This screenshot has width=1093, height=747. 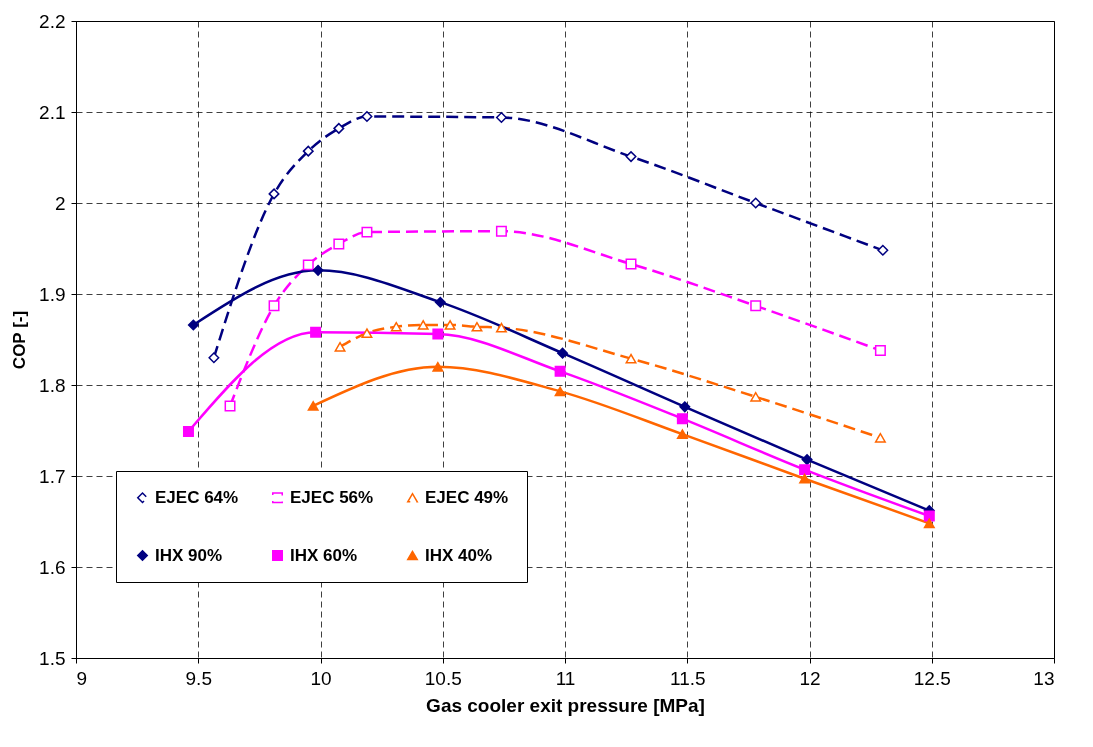 What do you see at coordinates (52, 385) in the screenshot?
I see `y-tick-label: 1.8` at bounding box center [52, 385].